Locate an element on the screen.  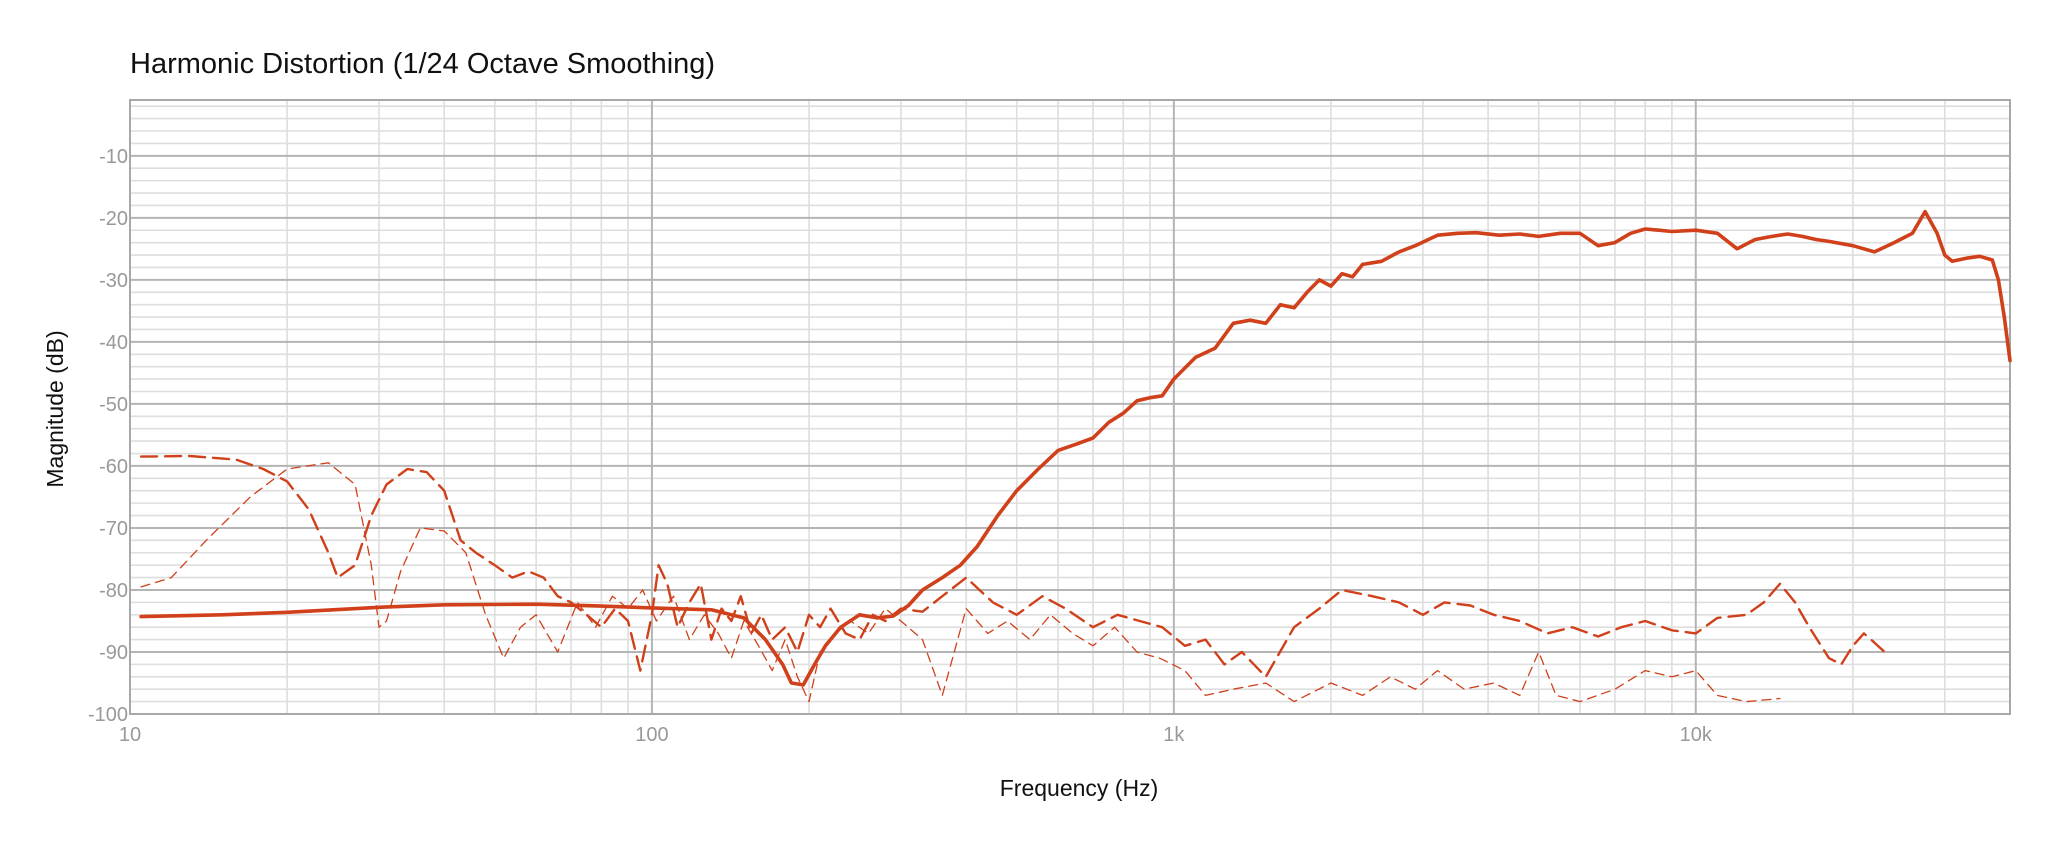
y-tick-label: -80 is located at coordinates (113, 591).